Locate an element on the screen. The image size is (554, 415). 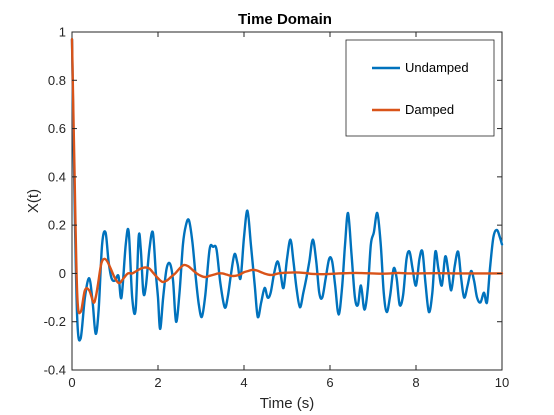
x-tick-label-1: 2 is located at coordinates (157, 382).